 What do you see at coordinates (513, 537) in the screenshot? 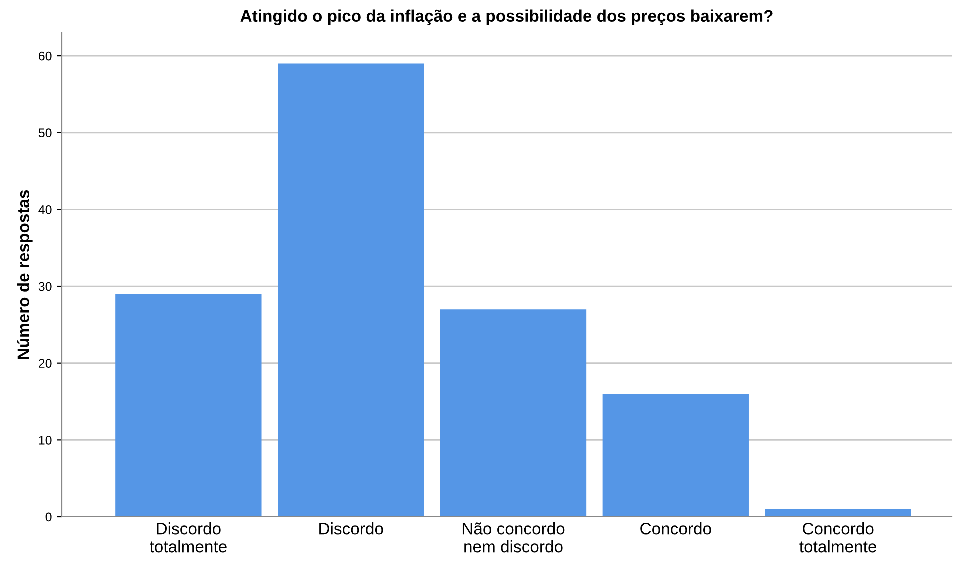
I see `x-tick-label: Não concordo nem discordo` at bounding box center [513, 537].